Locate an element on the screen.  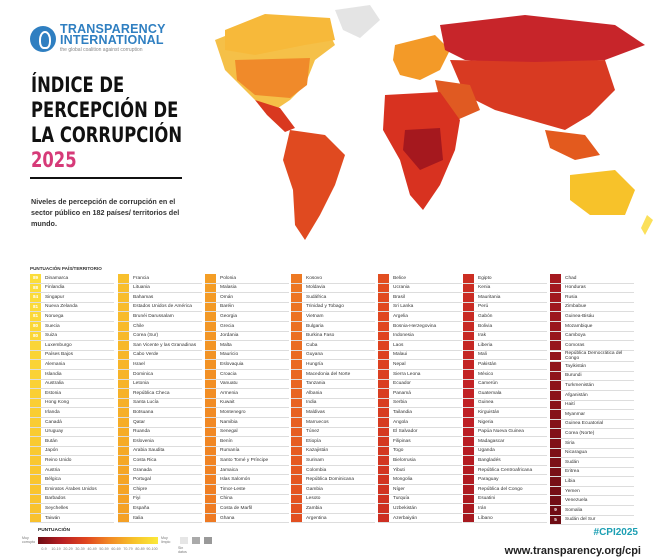
country-name: Venezuela is located at coordinates (576, 501).